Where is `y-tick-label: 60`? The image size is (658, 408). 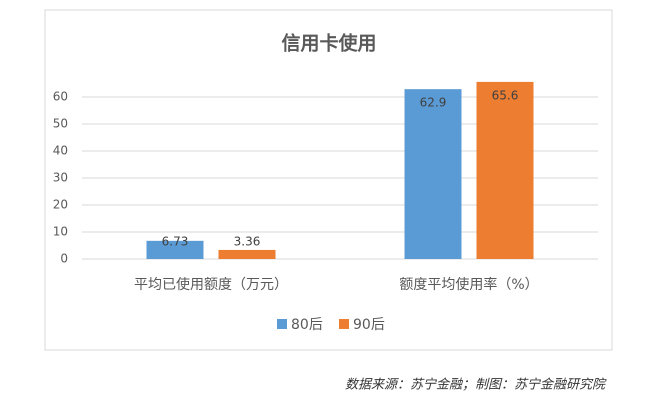 y-tick-label: 60 is located at coordinates (60, 97).